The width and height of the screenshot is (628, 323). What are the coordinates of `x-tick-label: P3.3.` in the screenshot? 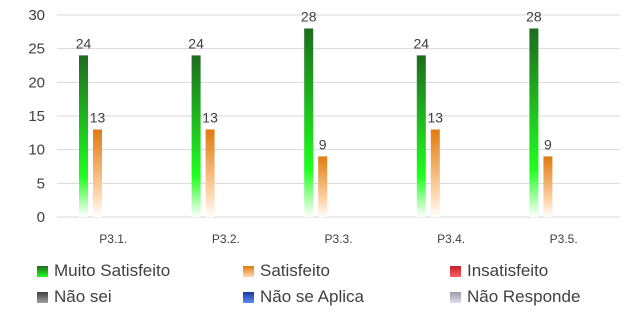 It's located at (338, 239).